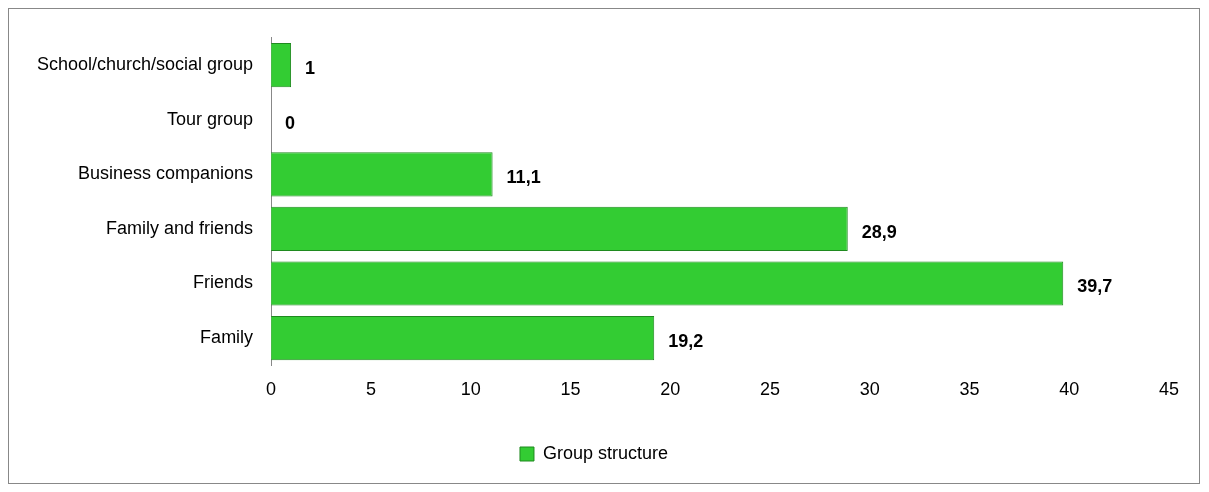 Image resolution: width=1209 pixels, height=492 pixels. I want to click on y-tick-label: School/church/social group, so click(145, 64).